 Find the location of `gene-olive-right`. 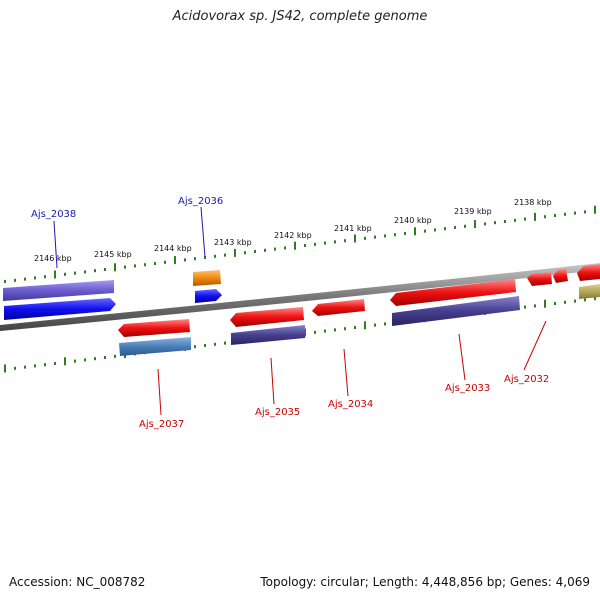

gene-olive-right is located at coordinates (589, 291).